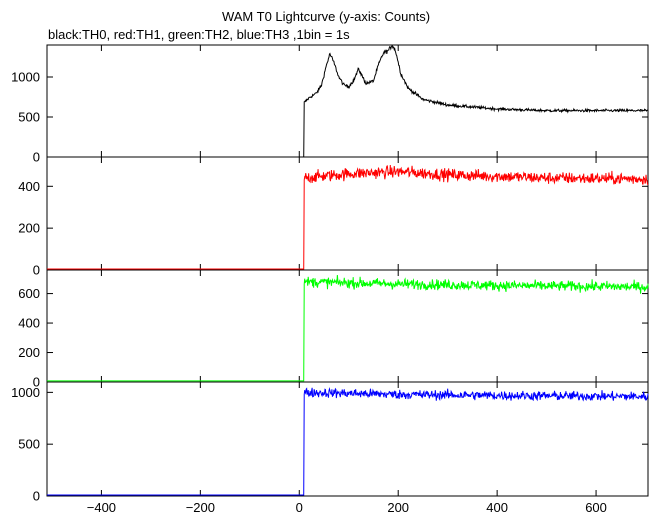 The width and height of the screenshot is (652, 515). I want to click on y-tick-label-TH2: 0, so click(36, 382).